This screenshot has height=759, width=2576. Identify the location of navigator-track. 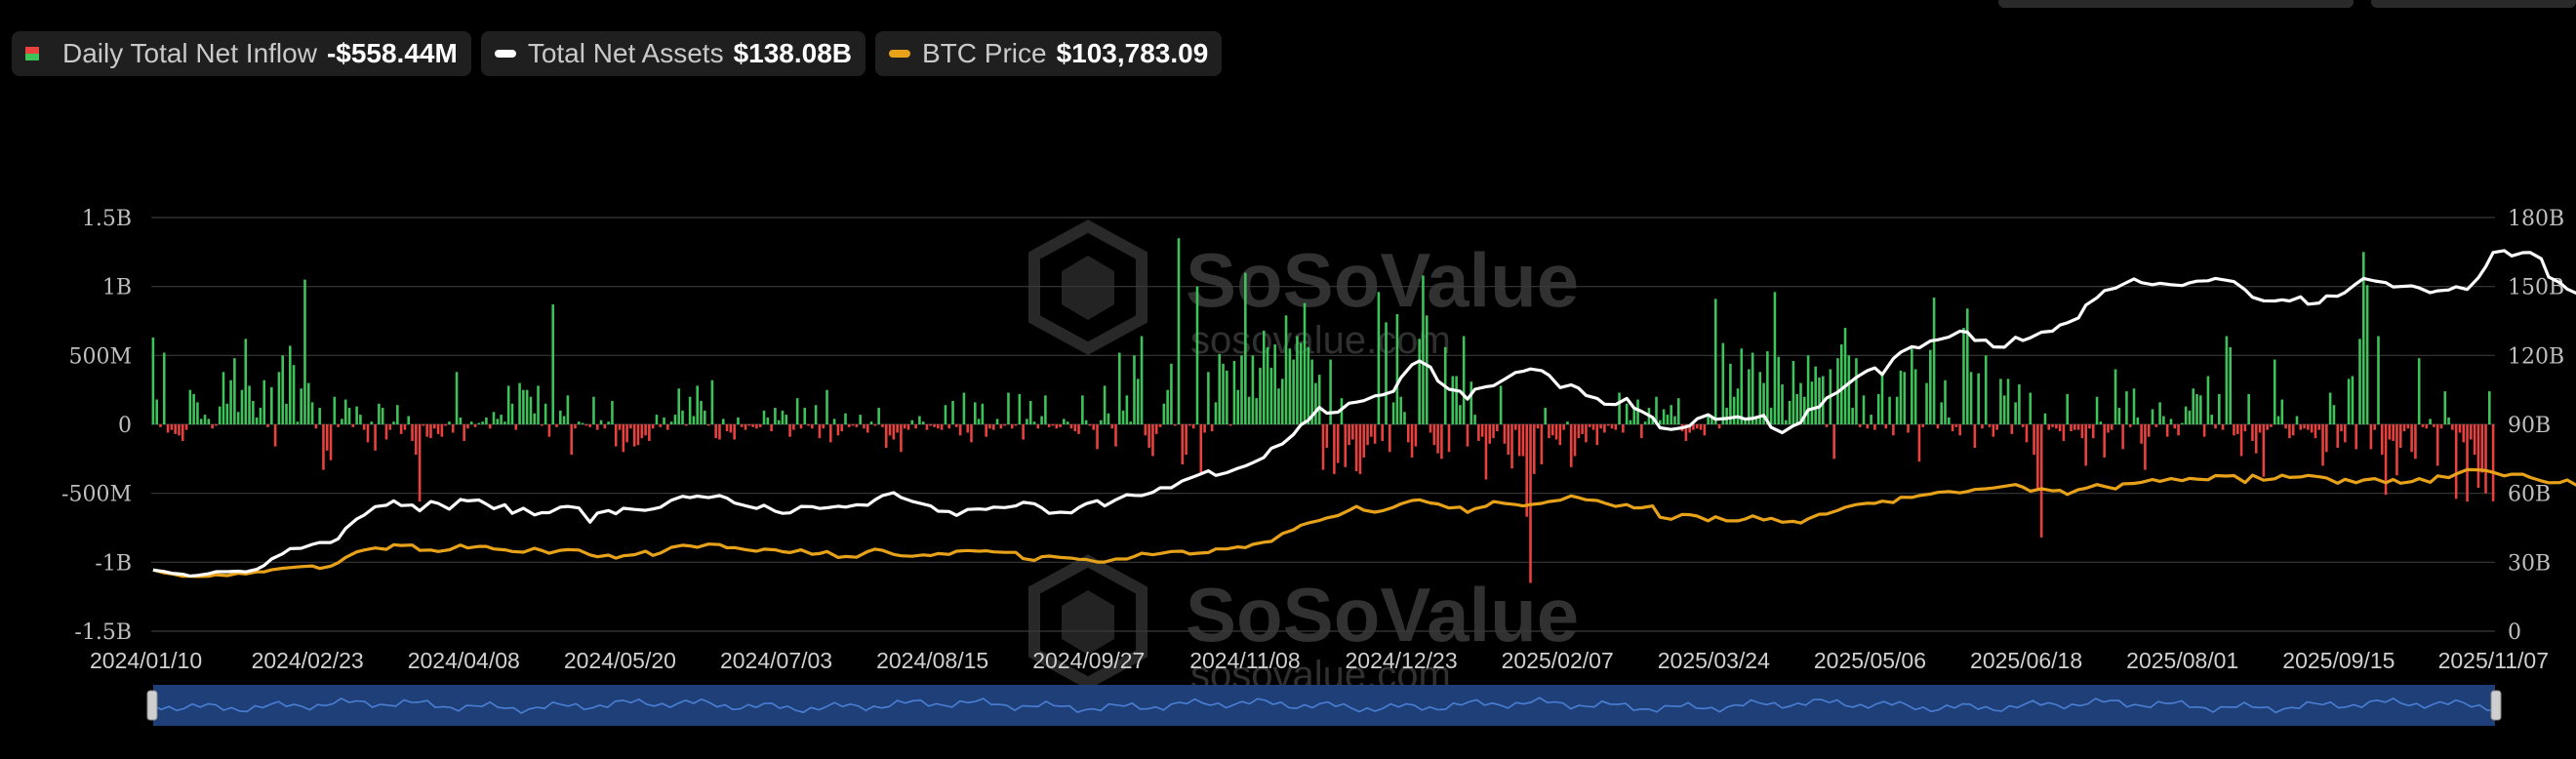
(1324, 705).